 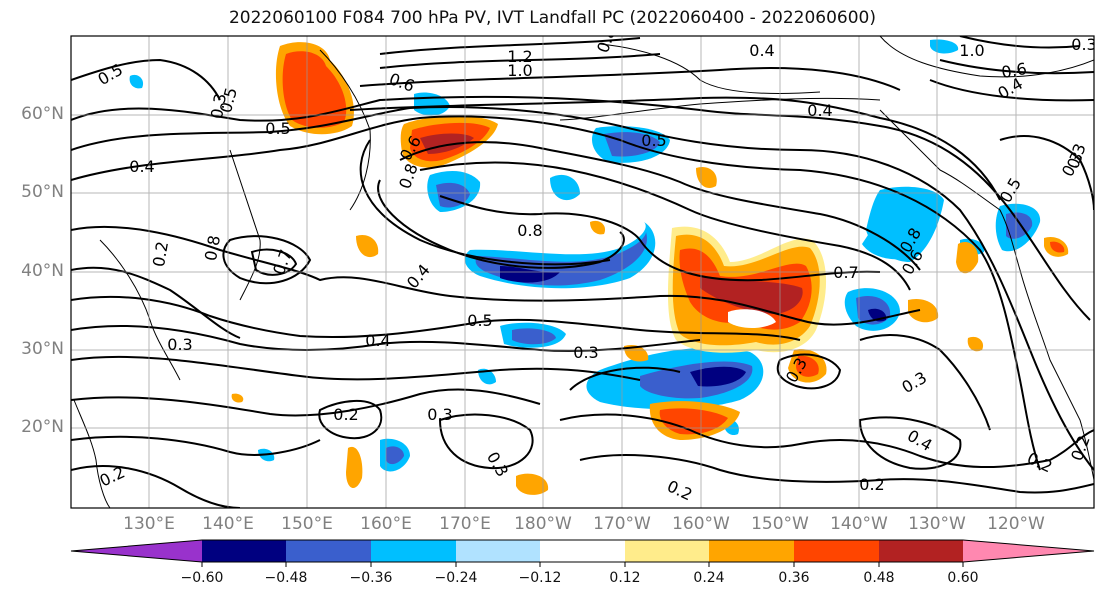 What do you see at coordinates (963, 578) in the screenshot?
I see `colorbar-tick: 0.60` at bounding box center [963, 578].